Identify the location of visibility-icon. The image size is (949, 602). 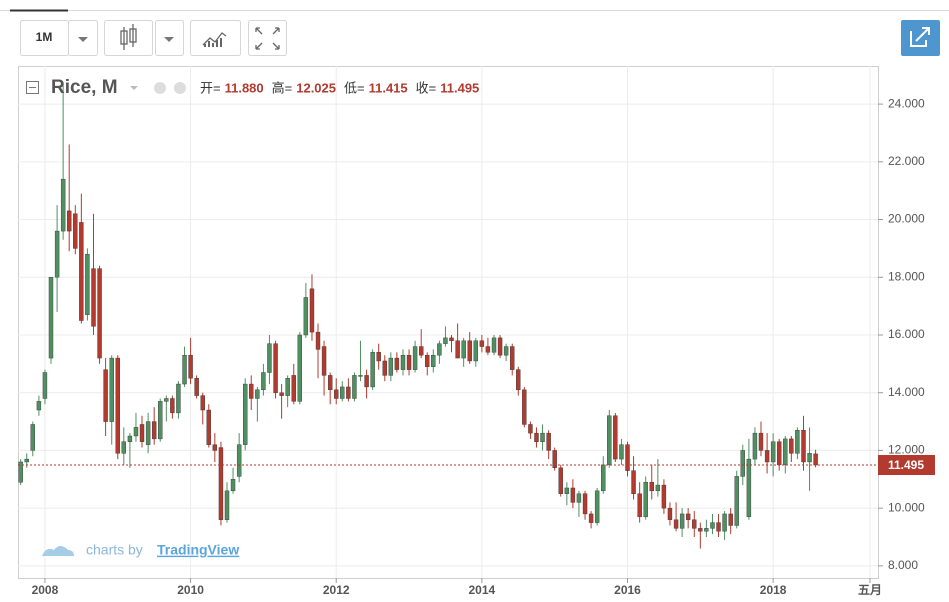
(160, 88).